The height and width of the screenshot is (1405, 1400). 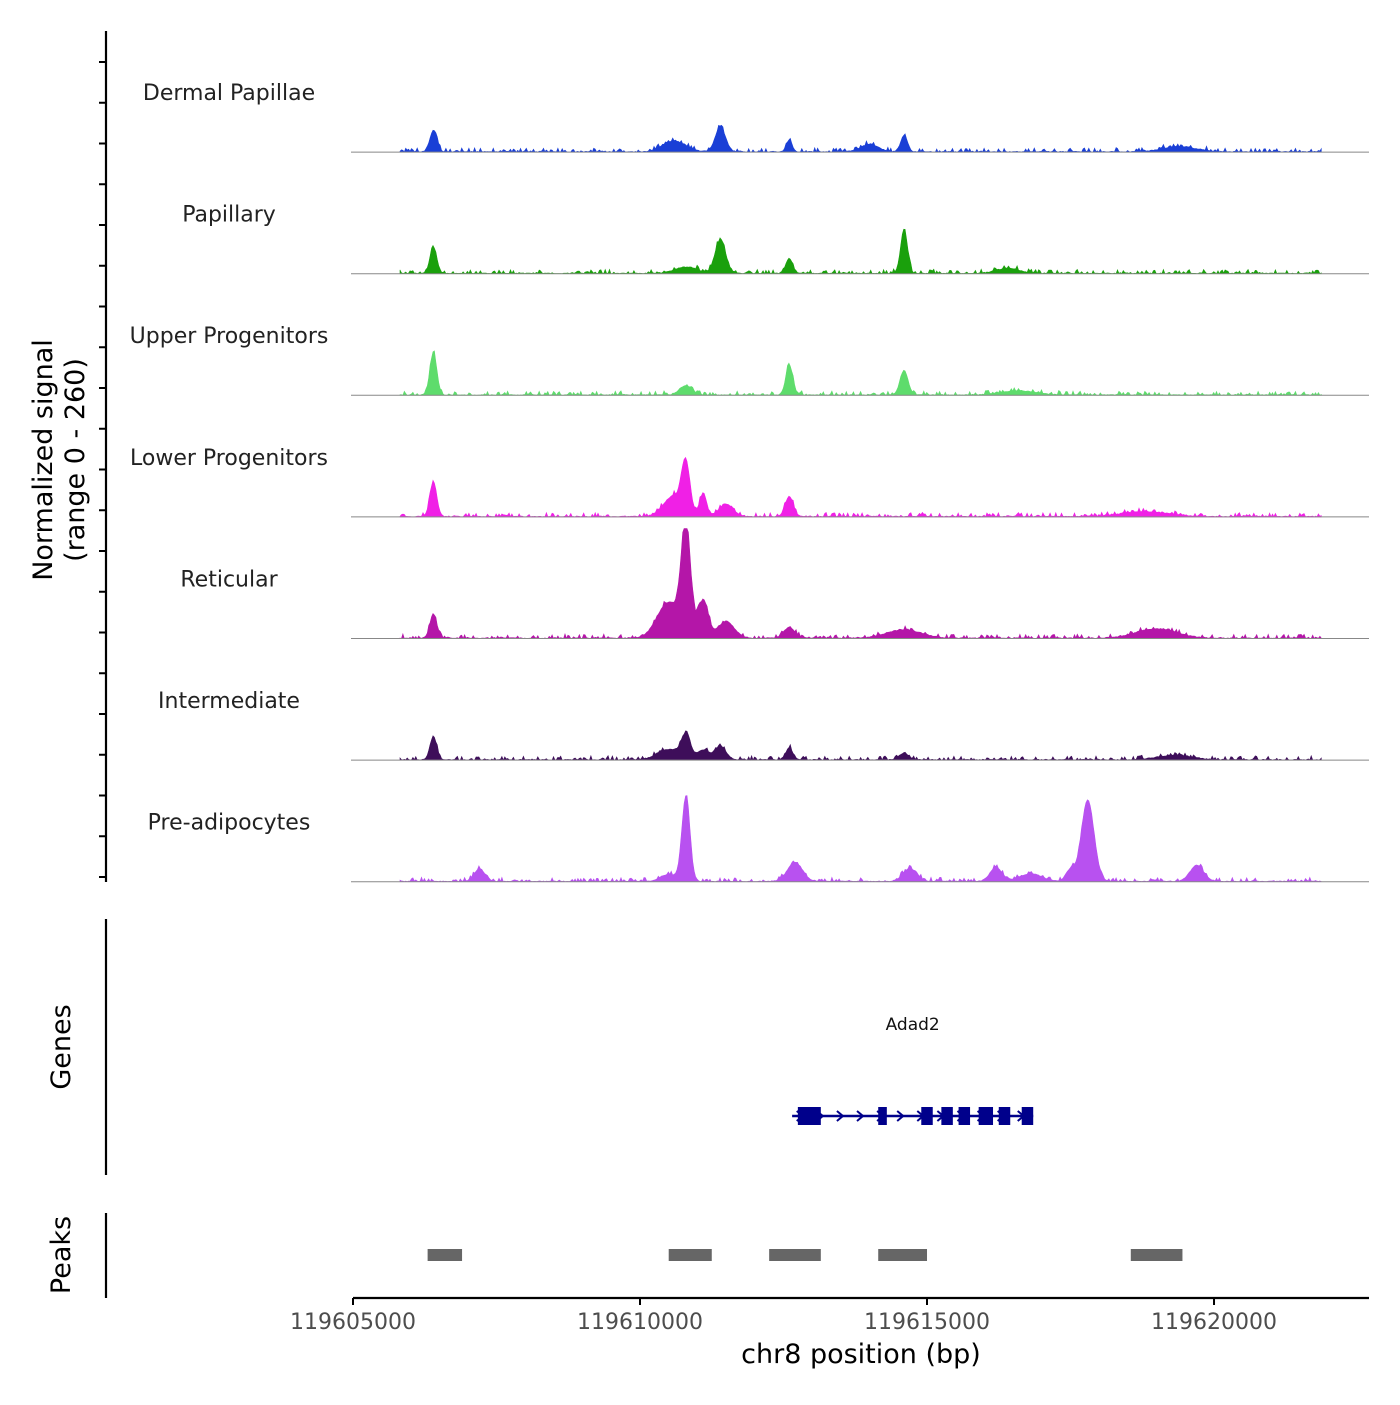 What do you see at coordinates (229, 215) in the screenshot?
I see `track-label: Papillary` at bounding box center [229, 215].